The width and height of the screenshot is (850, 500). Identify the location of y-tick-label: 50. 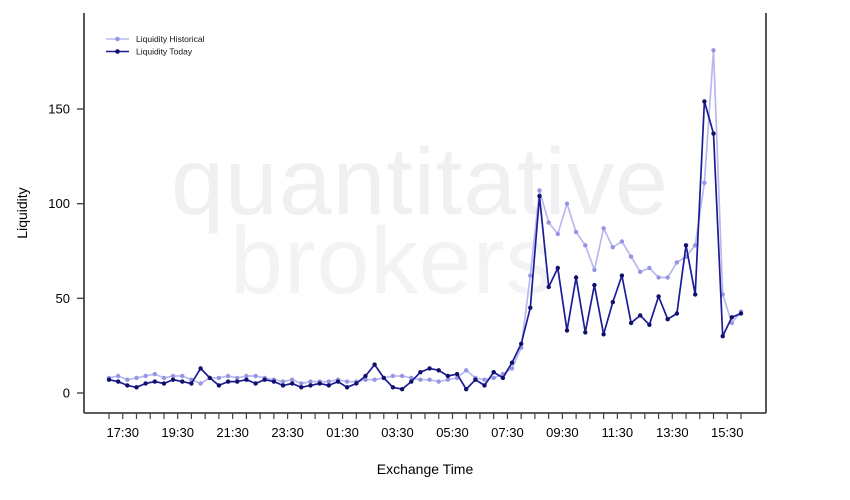
(63, 298).